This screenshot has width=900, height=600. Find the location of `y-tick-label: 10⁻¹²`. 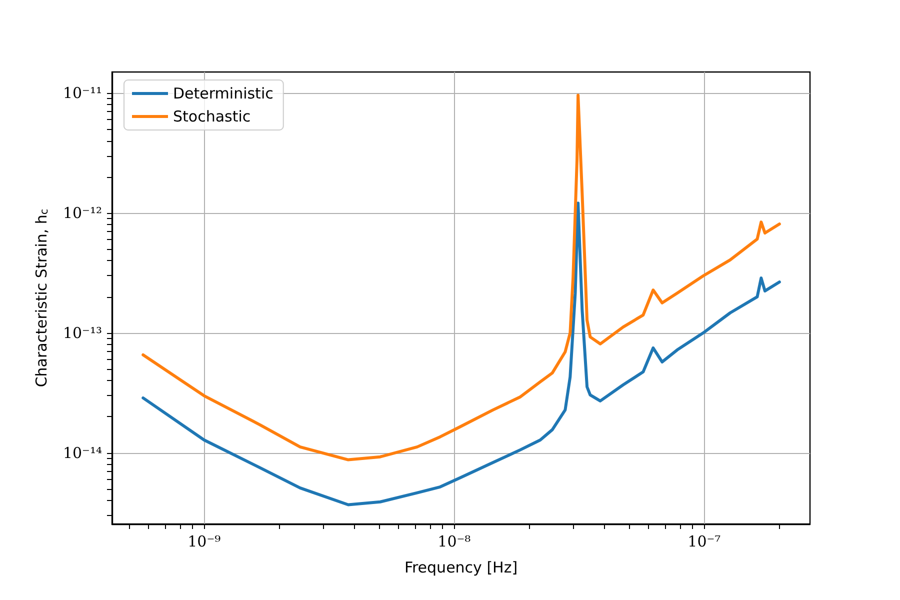

y-tick-label: 10⁻¹² is located at coordinates (82, 213).